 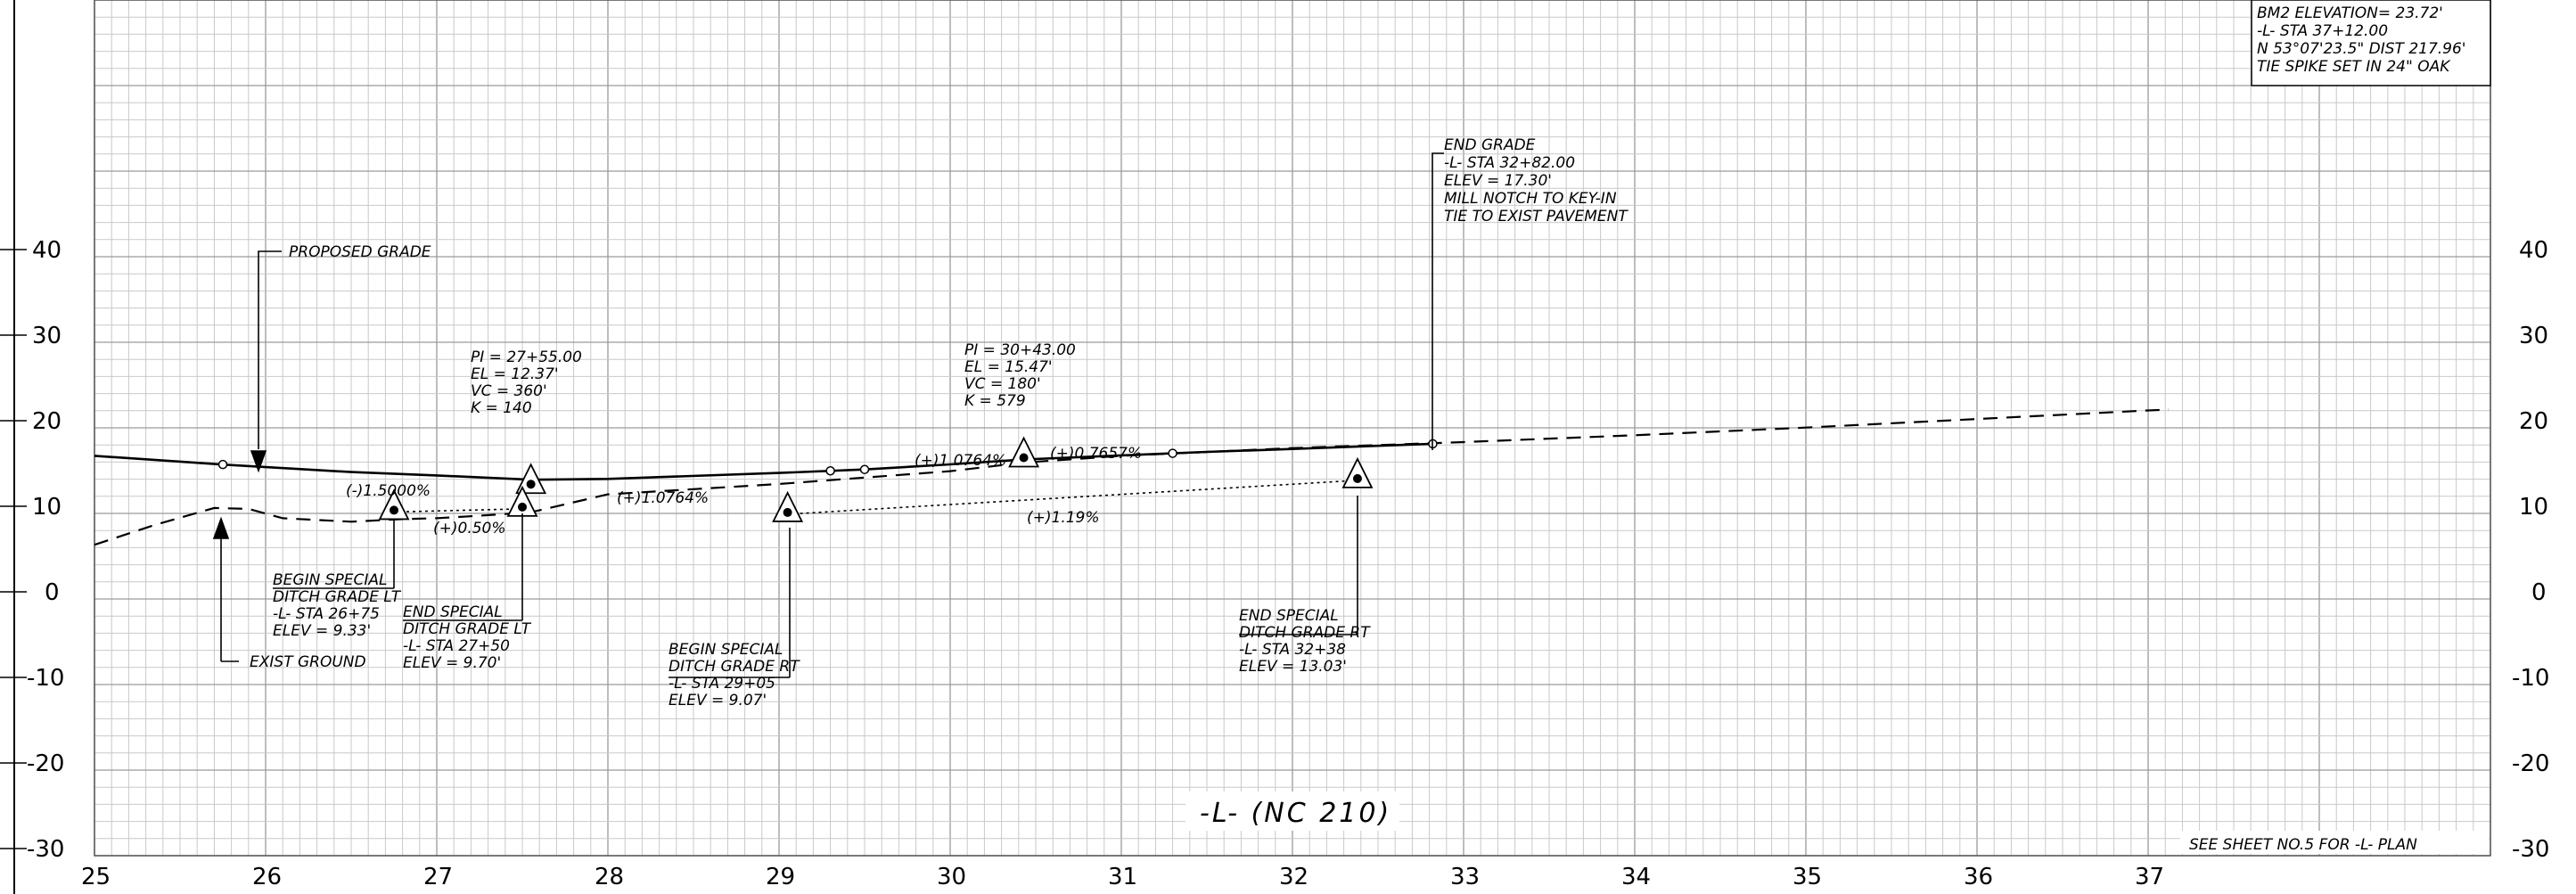 What do you see at coordinates (951, 877) in the screenshot?
I see `x-label: 30` at bounding box center [951, 877].